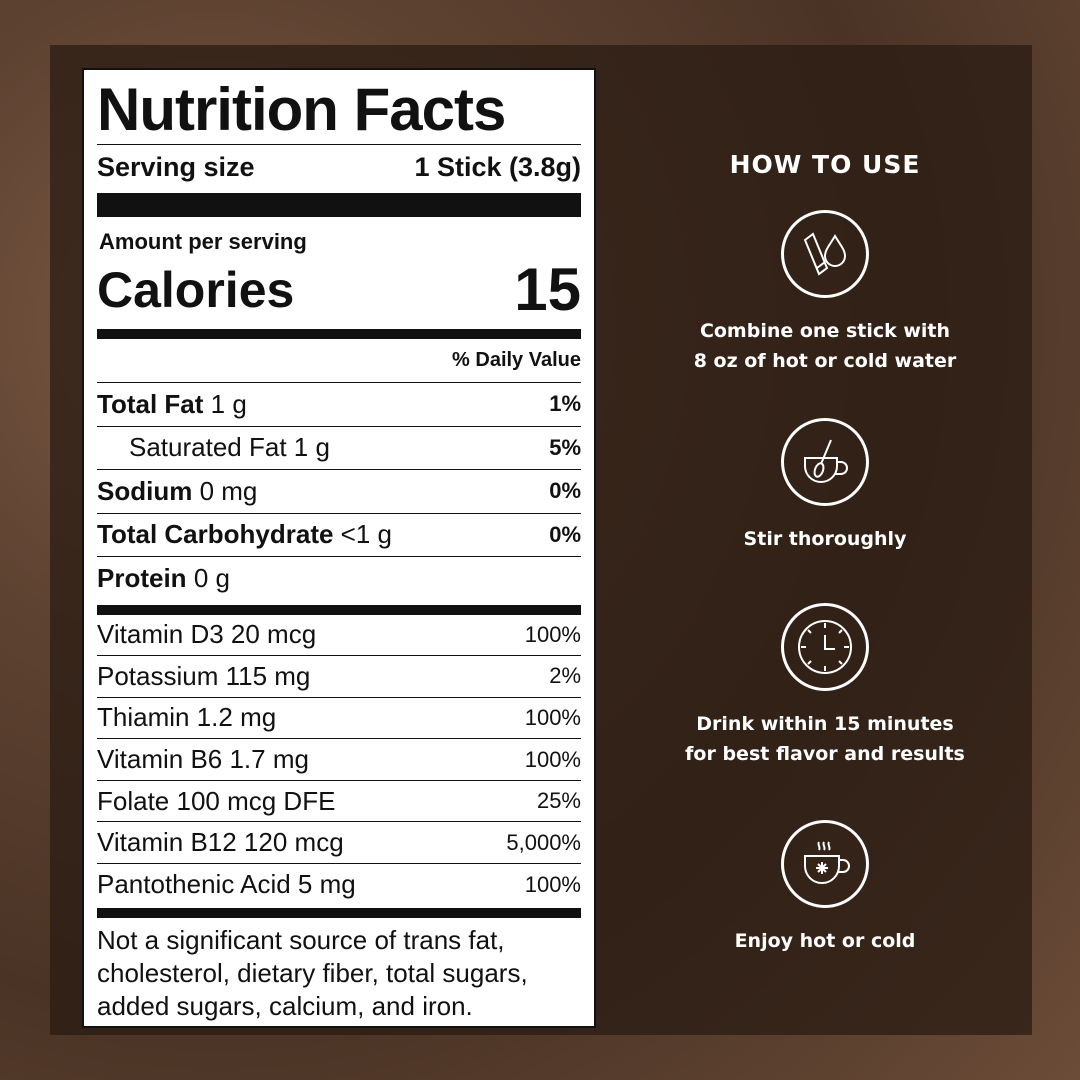 The height and width of the screenshot is (1080, 1080). I want to click on step-3-line2: for best flavor and results, so click(825, 754).